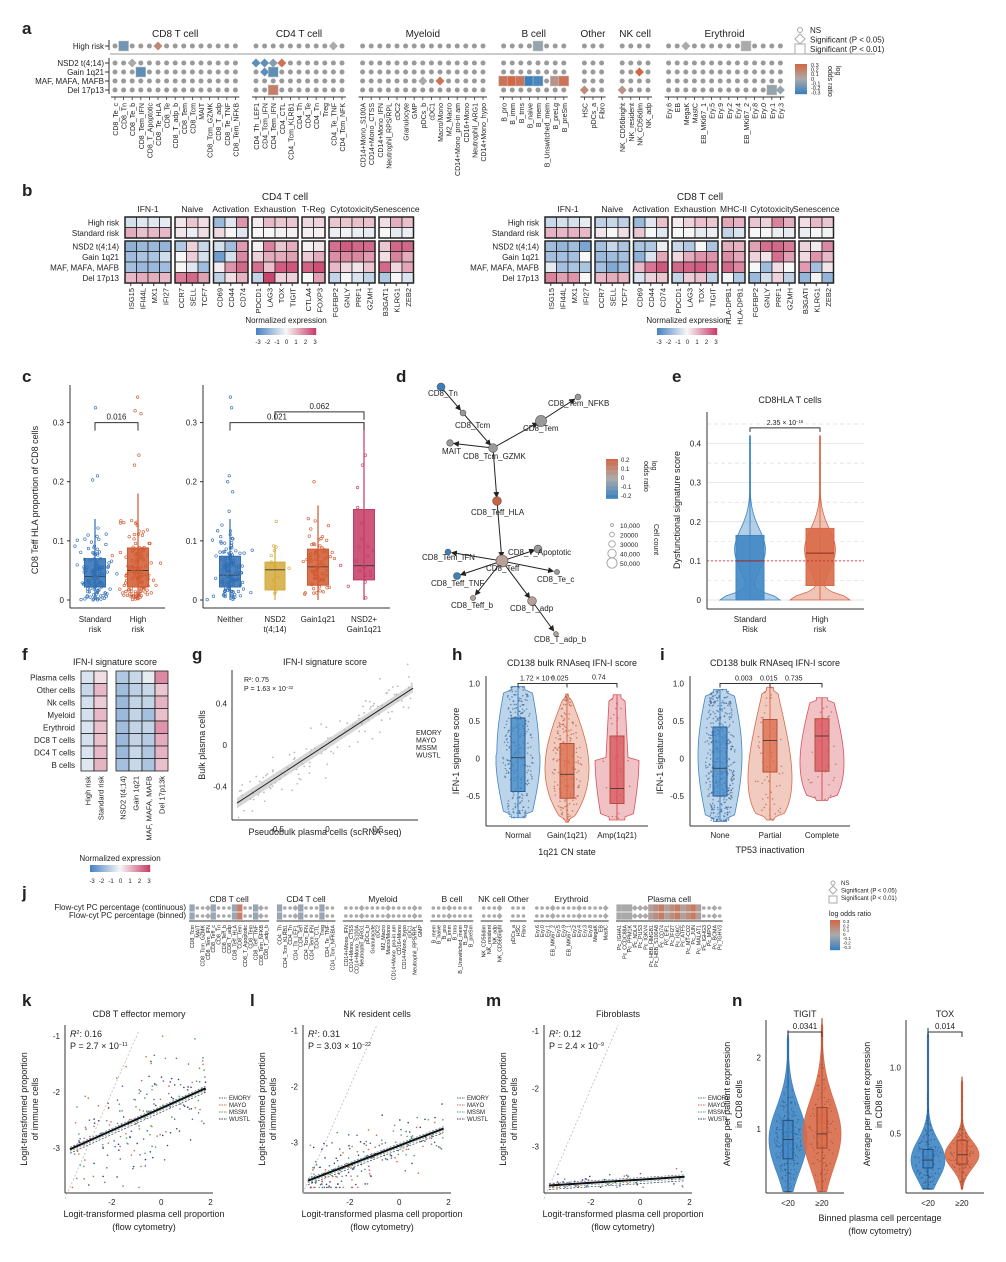  I want to click on column-label: Pc_IGKC, so click(678, 936).